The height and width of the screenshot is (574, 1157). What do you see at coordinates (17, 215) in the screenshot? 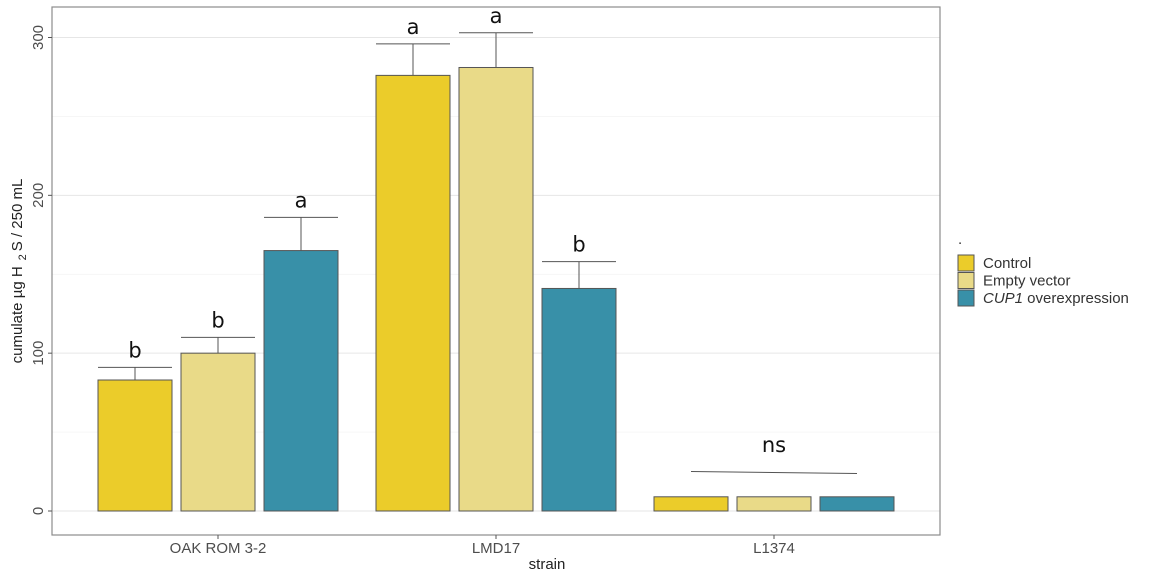
I see `y-axis-title-suffix: S / 250 mL` at bounding box center [17, 215].